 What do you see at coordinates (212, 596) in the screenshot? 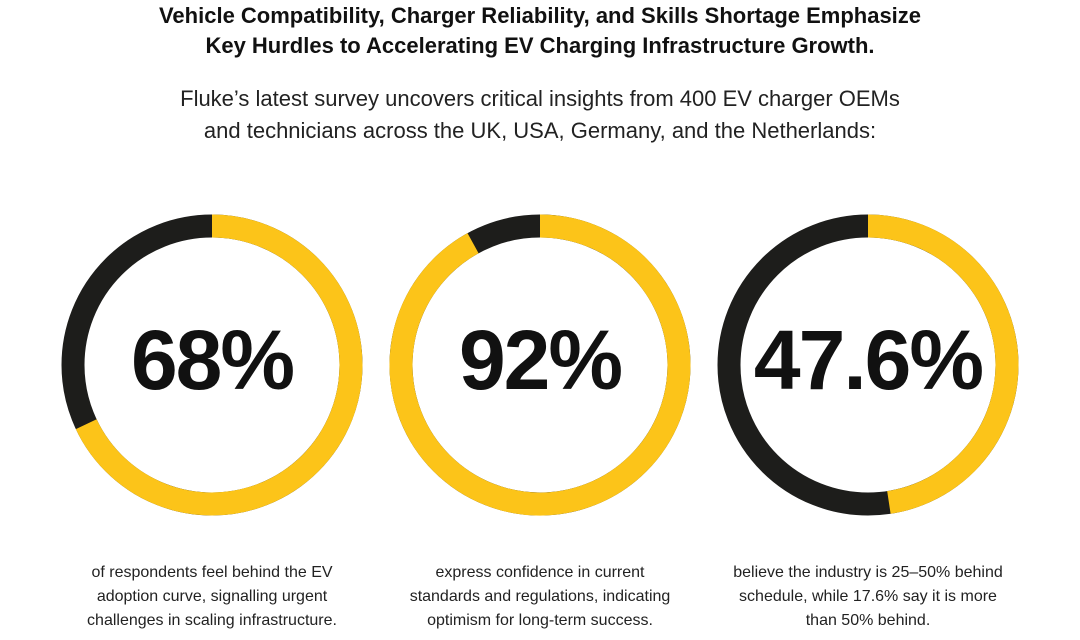
I see `caption-line: adoption curve, signalling urgent` at bounding box center [212, 596].